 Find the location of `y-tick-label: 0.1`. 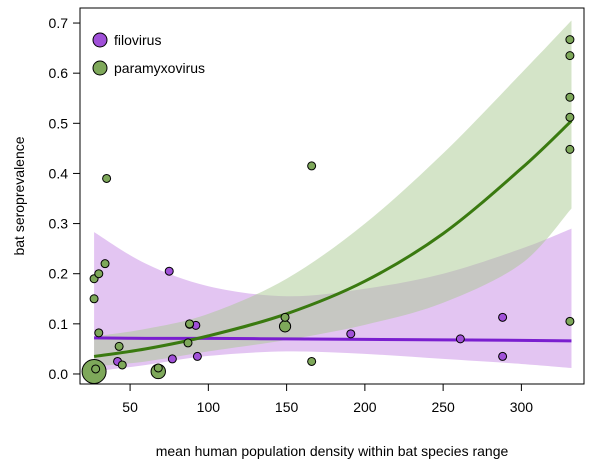

y-tick-label: 0.1 is located at coordinates (59, 324).